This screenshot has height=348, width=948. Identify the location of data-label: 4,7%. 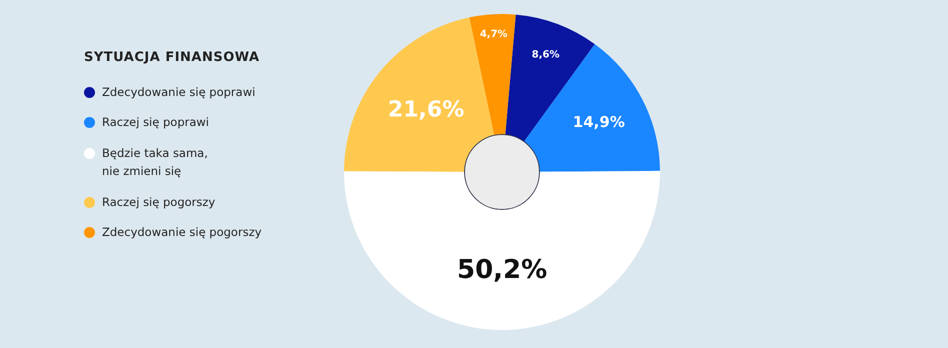
(494, 34).